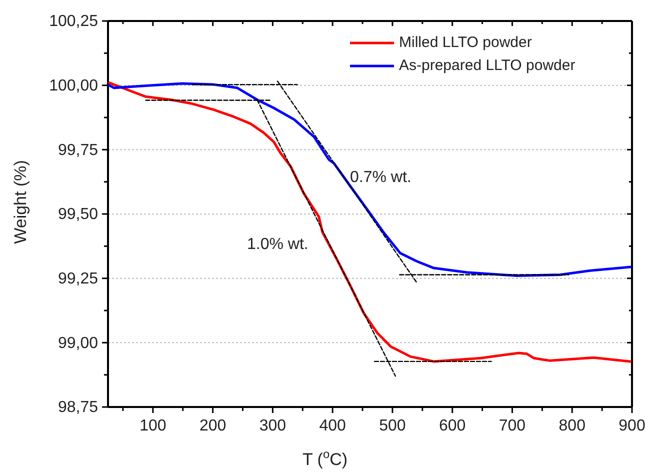 This screenshot has height=472, width=646. Describe the element at coordinates (332, 425) in the screenshot. I see `x-tick-label: 400` at that location.